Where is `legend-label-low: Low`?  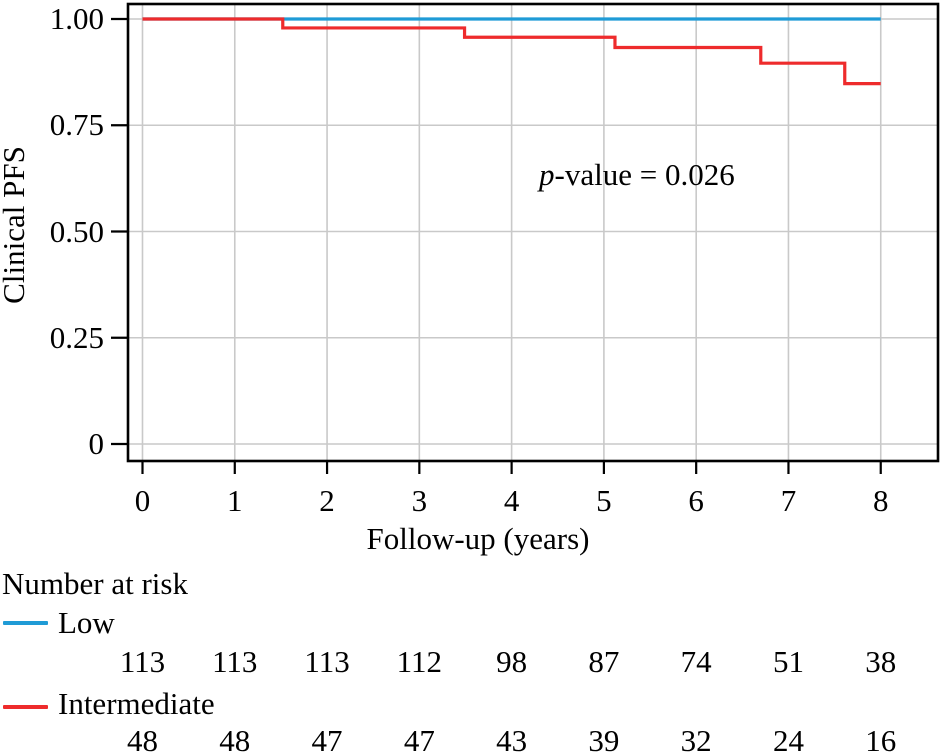 legend-label-low: Low is located at coordinates (86, 622).